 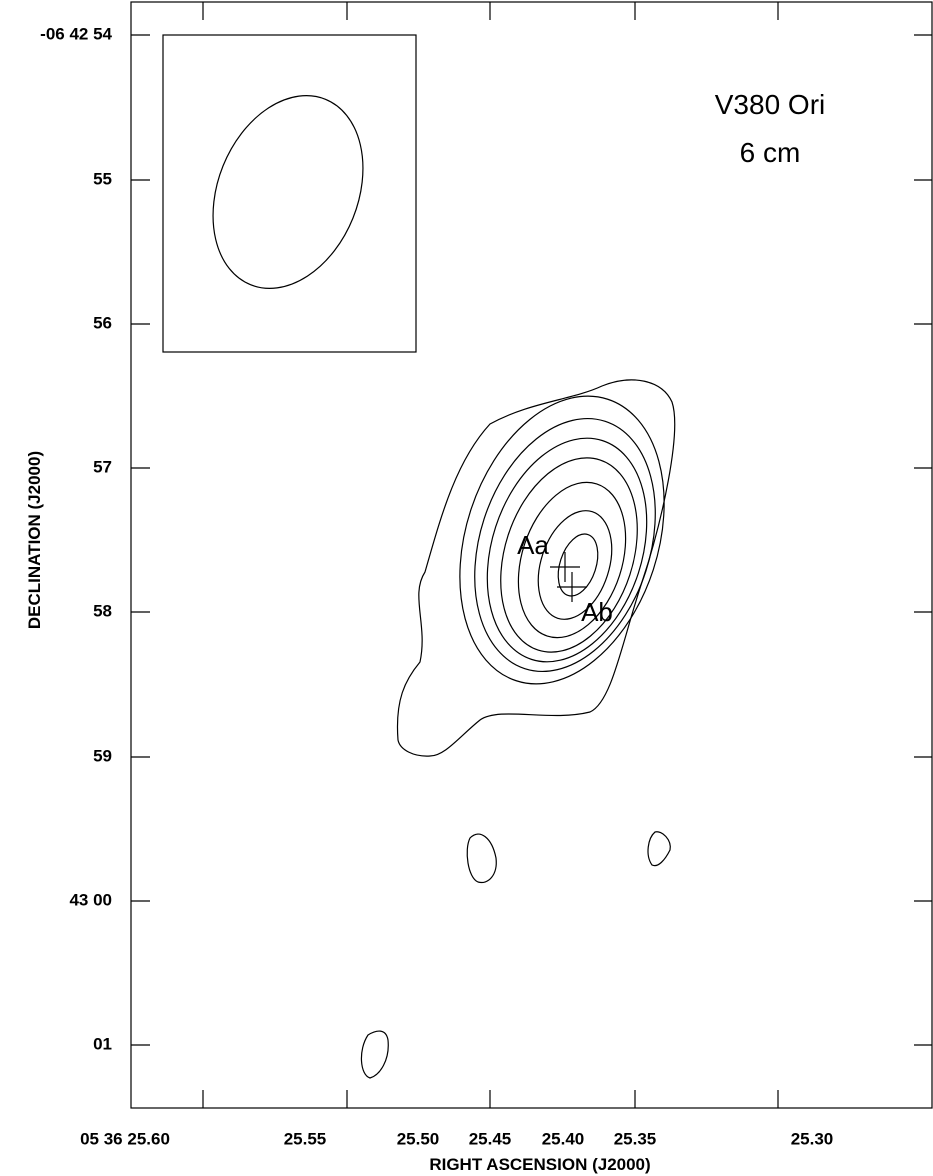 What do you see at coordinates (418, 1138) in the screenshot?
I see `x-tick-label: 25.50` at bounding box center [418, 1138].